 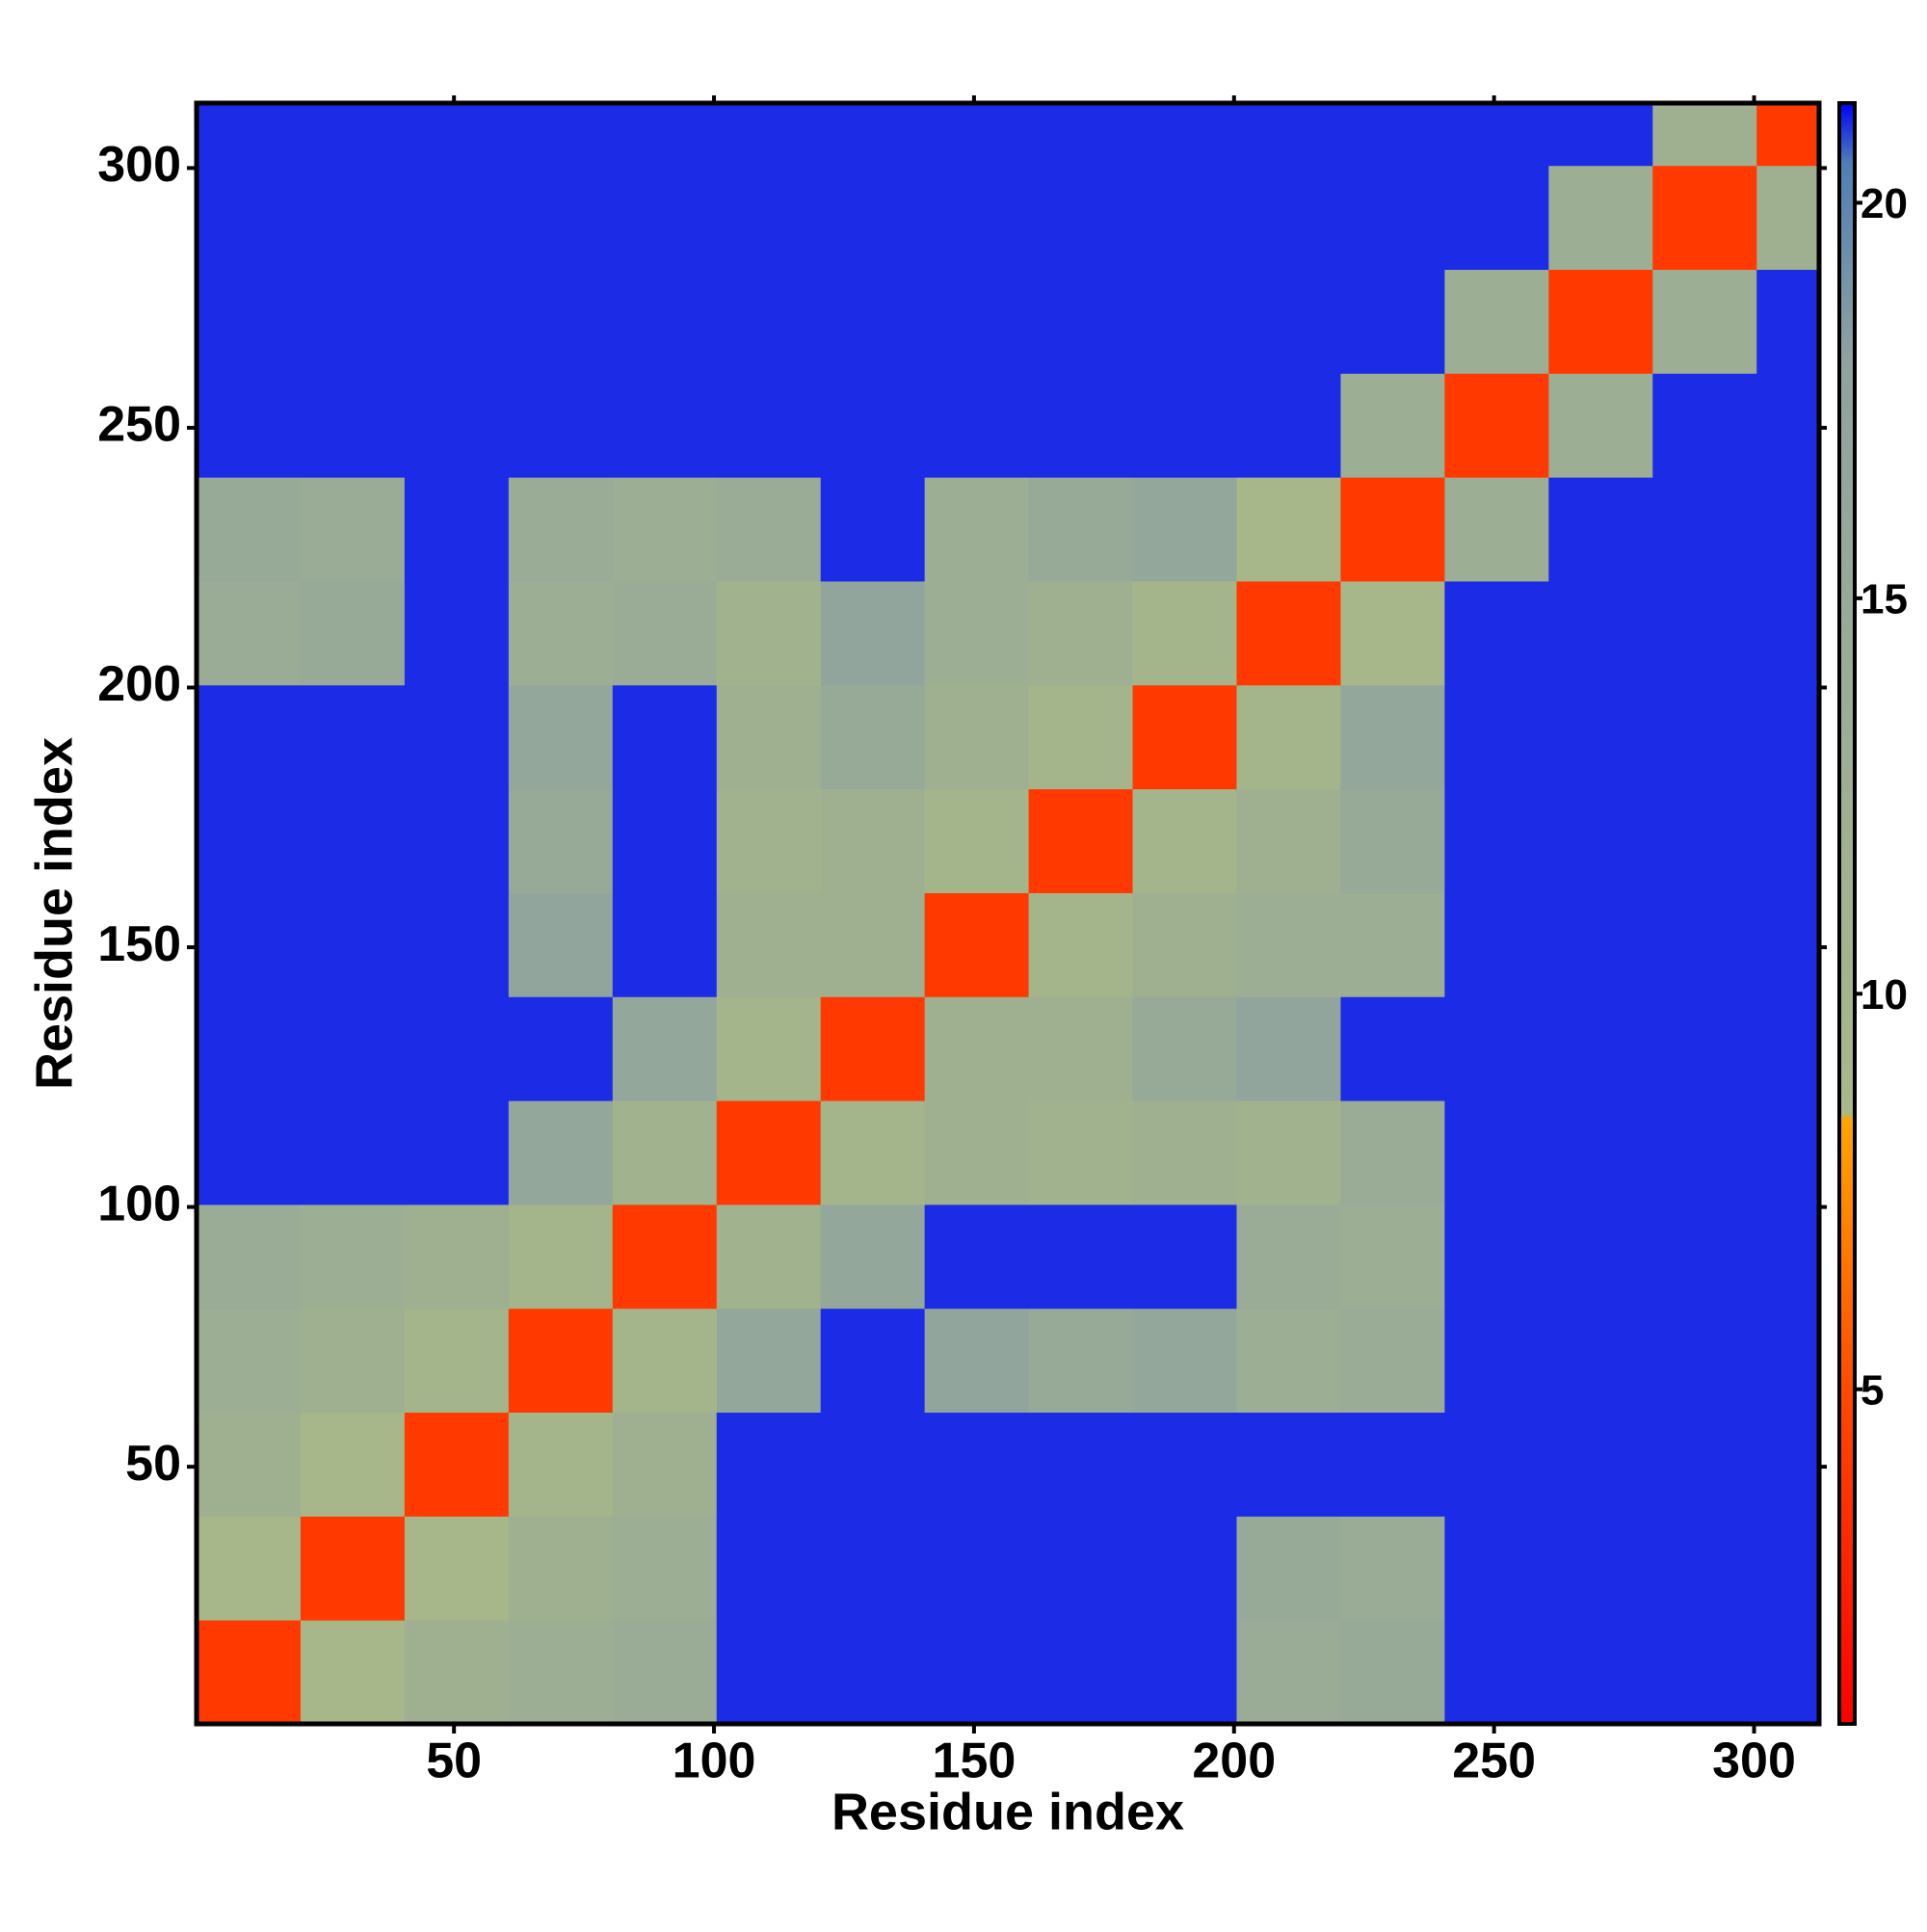 What do you see at coordinates (139, 425) in the screenshot?
I see `y-tick-label: 250` at bounding box center [139, 425].